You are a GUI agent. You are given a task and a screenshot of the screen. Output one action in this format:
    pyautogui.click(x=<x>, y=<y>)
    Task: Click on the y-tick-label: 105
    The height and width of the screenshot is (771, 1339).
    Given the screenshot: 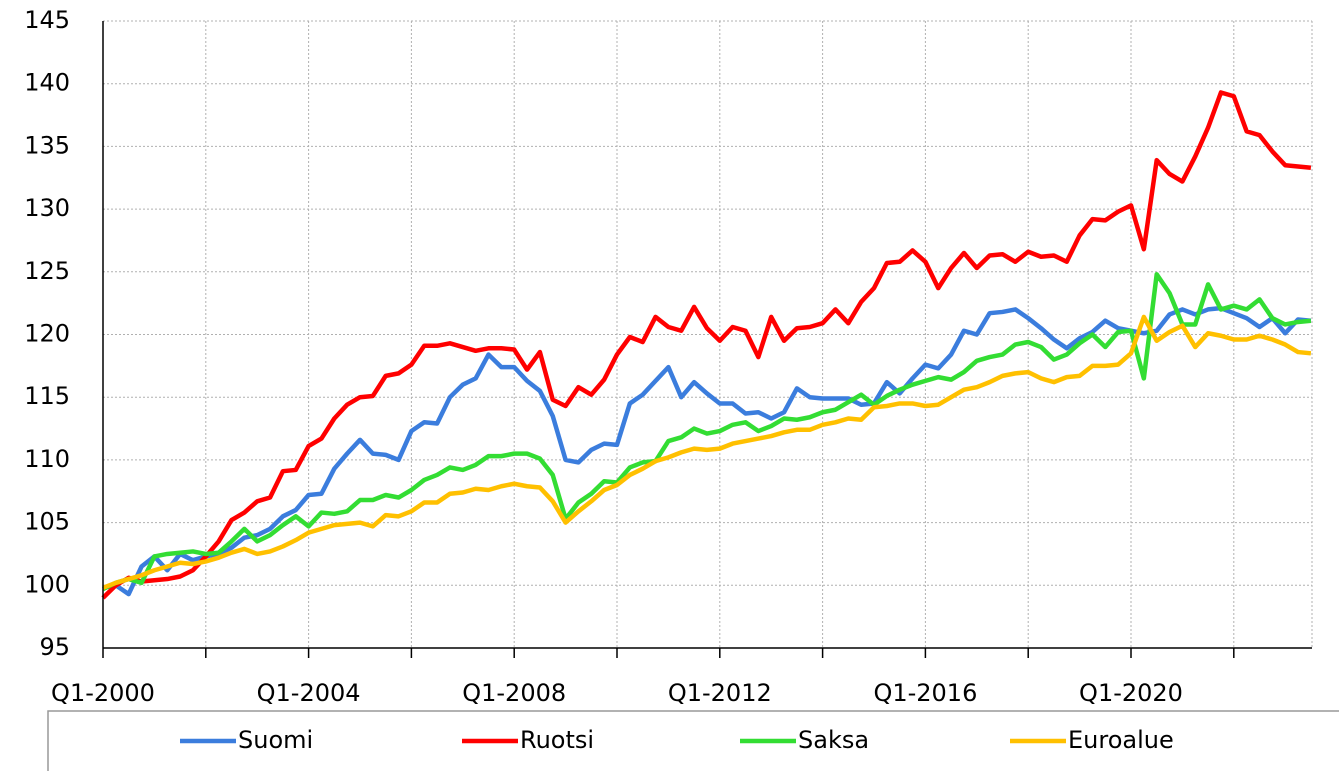 What is the action you would take?
    pyautogui.click(x=47, y=522)
    